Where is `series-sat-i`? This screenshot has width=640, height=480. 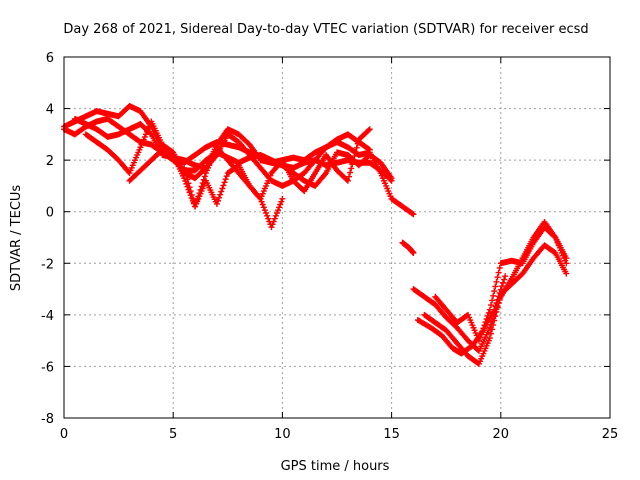
series-sat-i is located at coordinates (495, 304).